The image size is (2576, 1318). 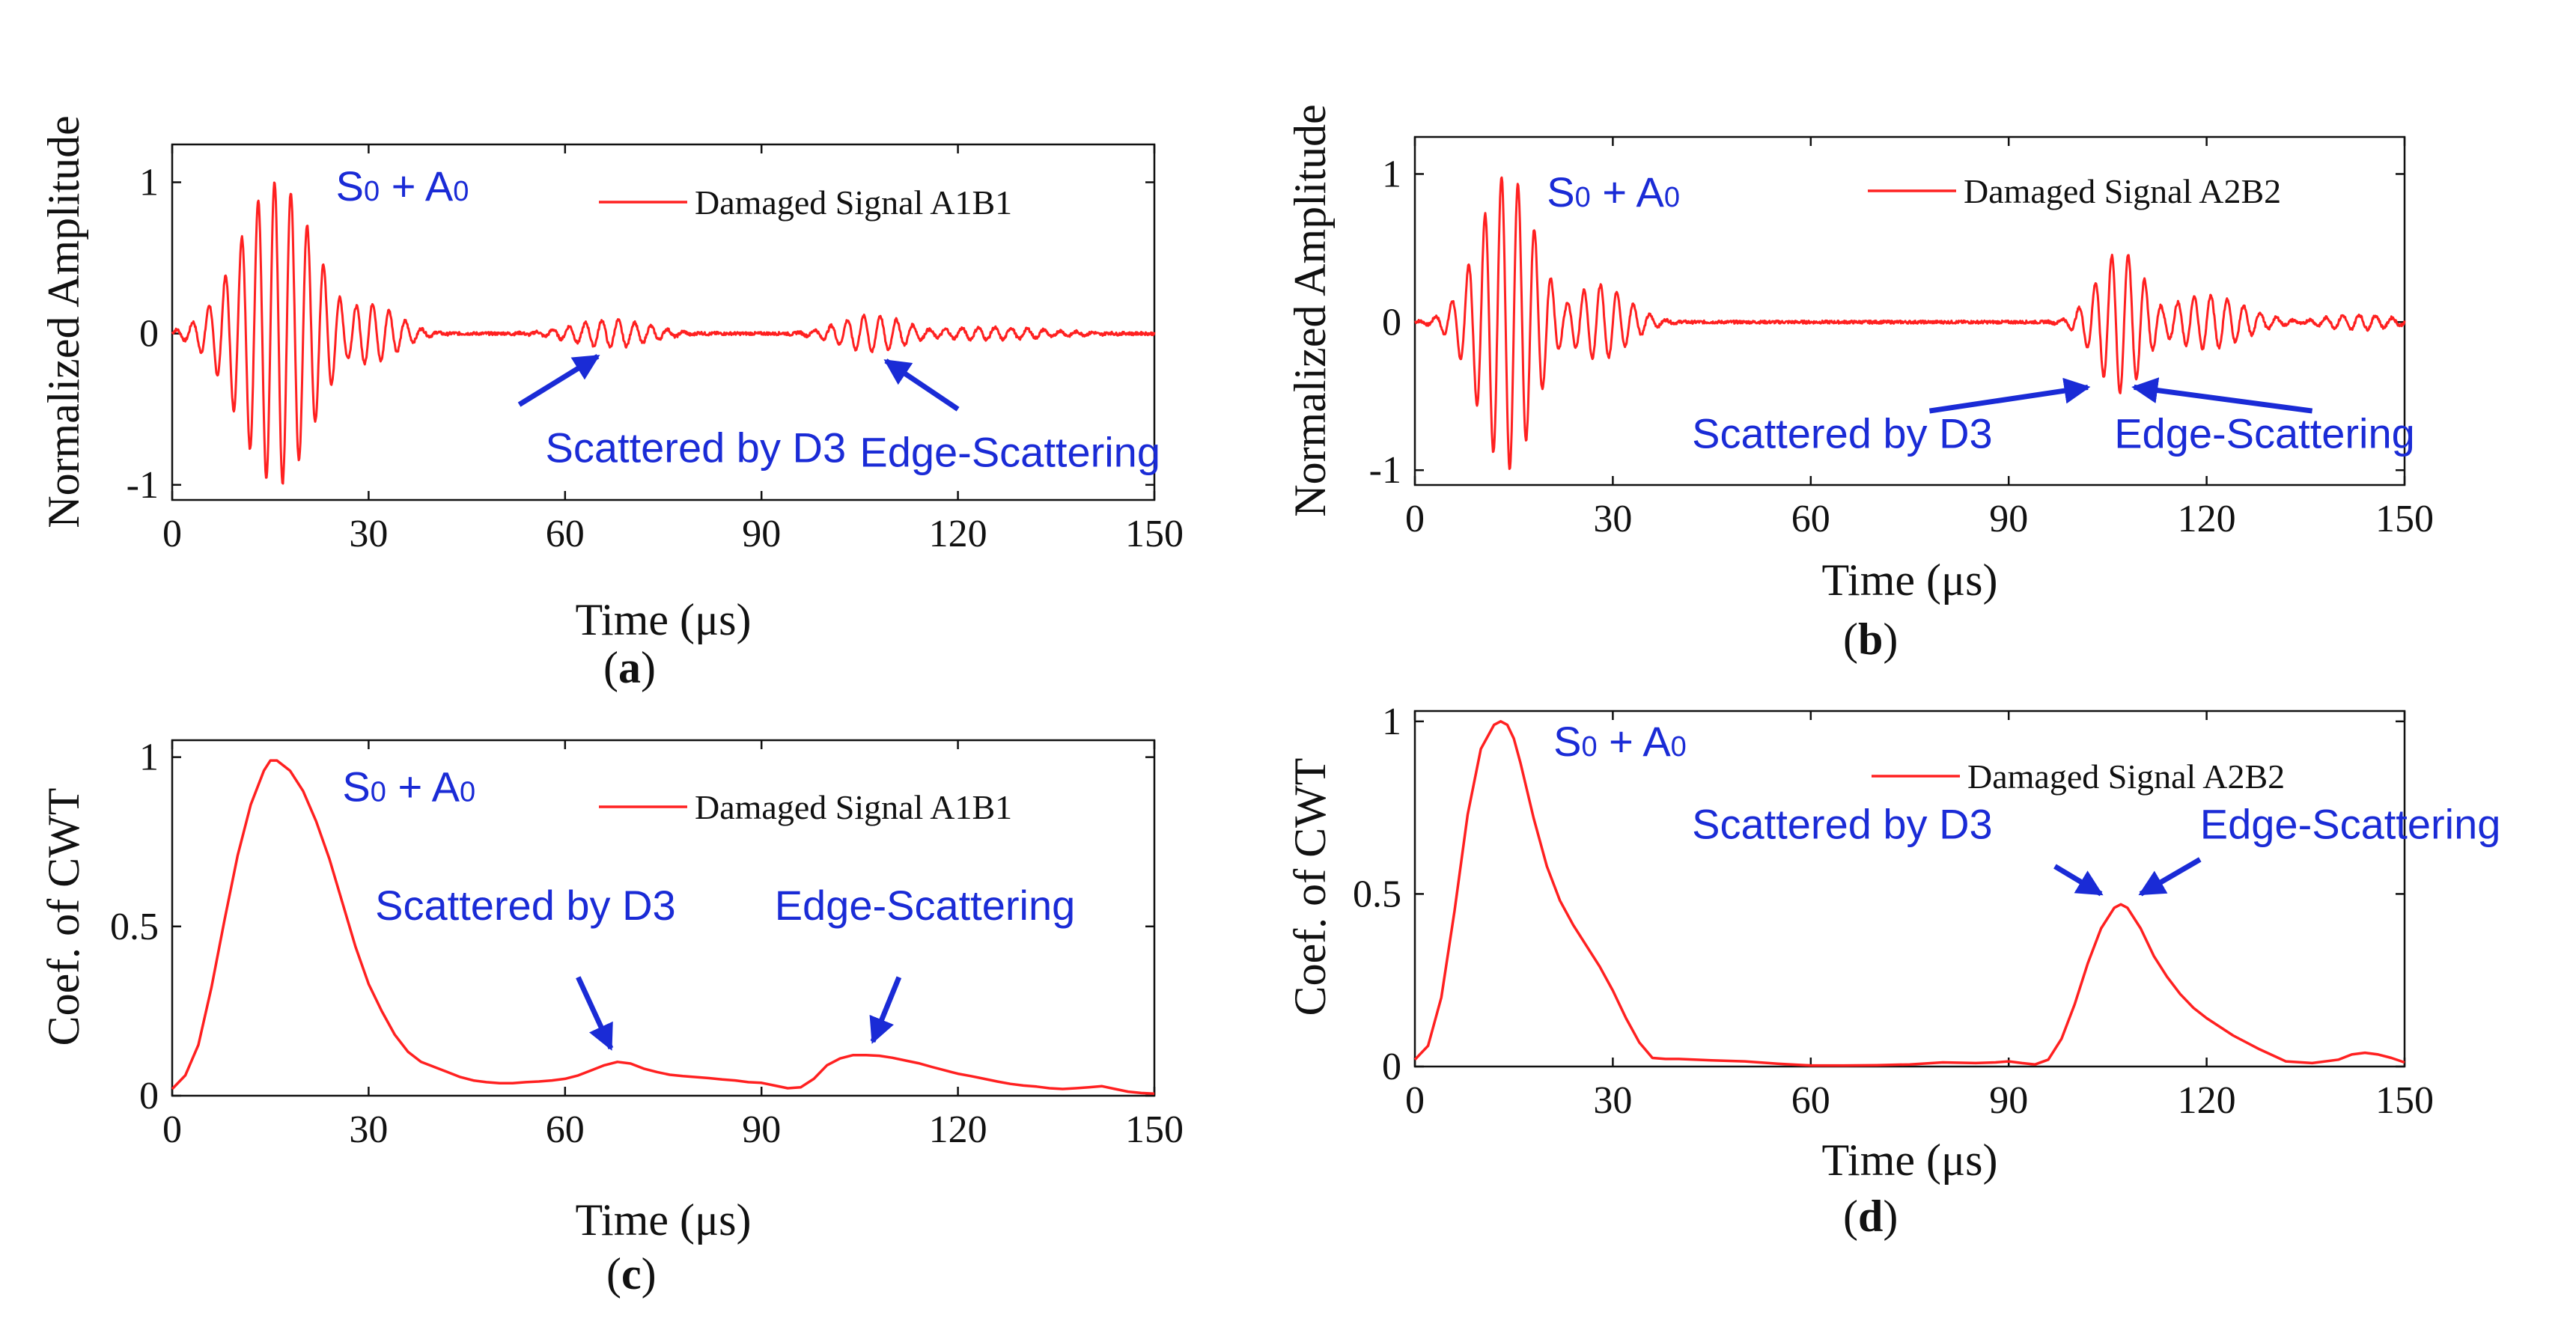 I want to click on panel-label: (c), so click(x=631, y=1274).